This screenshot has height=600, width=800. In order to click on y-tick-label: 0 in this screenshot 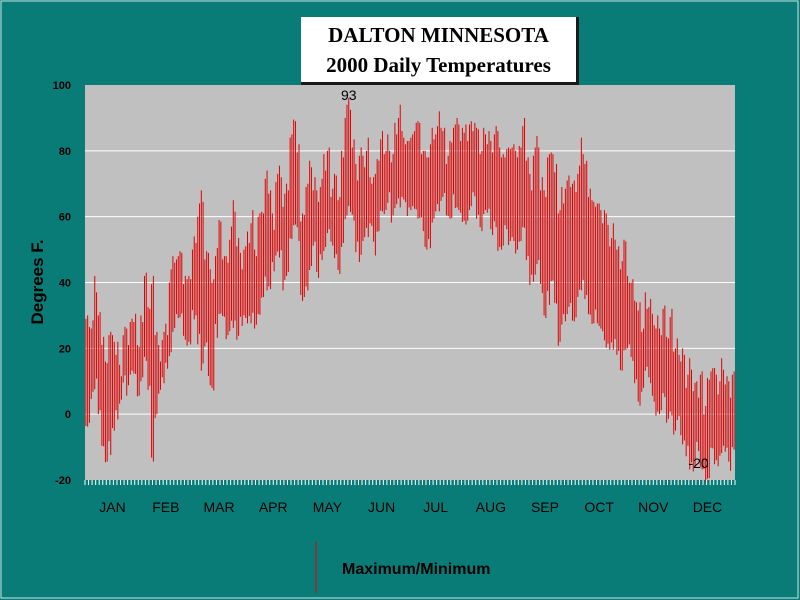, I will do `click(68, 415)`.